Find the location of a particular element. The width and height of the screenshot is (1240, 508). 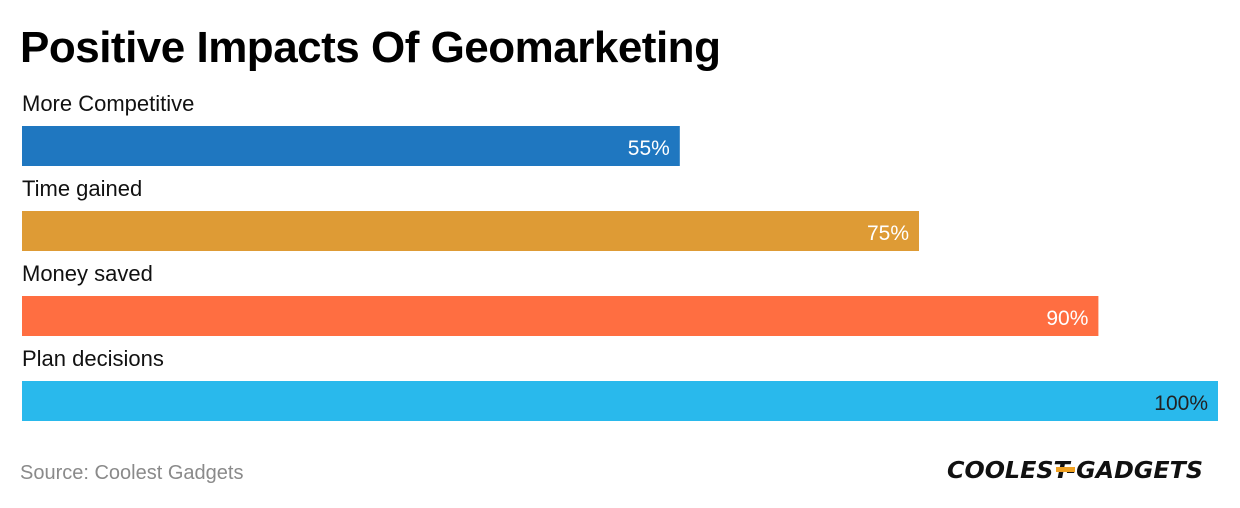

source-caption: Source: Coolest Gadgets is located at coordinates (132, 473).